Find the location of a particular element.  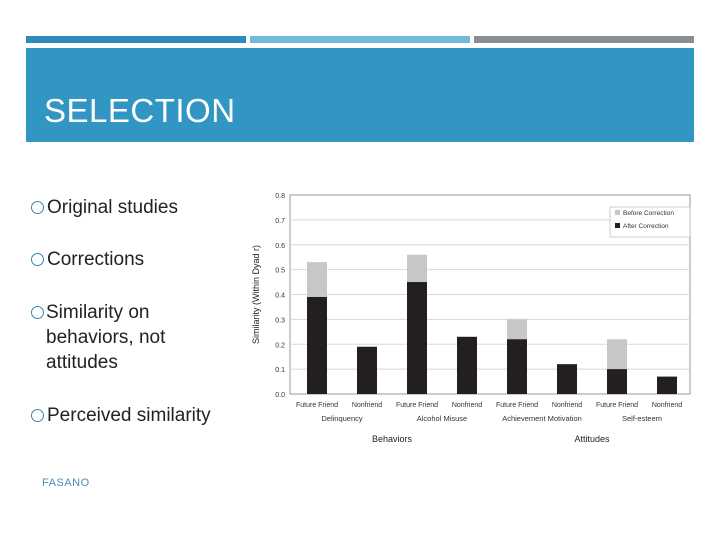

y-tick-label: 0.8 is located at coordinates (280, 196).